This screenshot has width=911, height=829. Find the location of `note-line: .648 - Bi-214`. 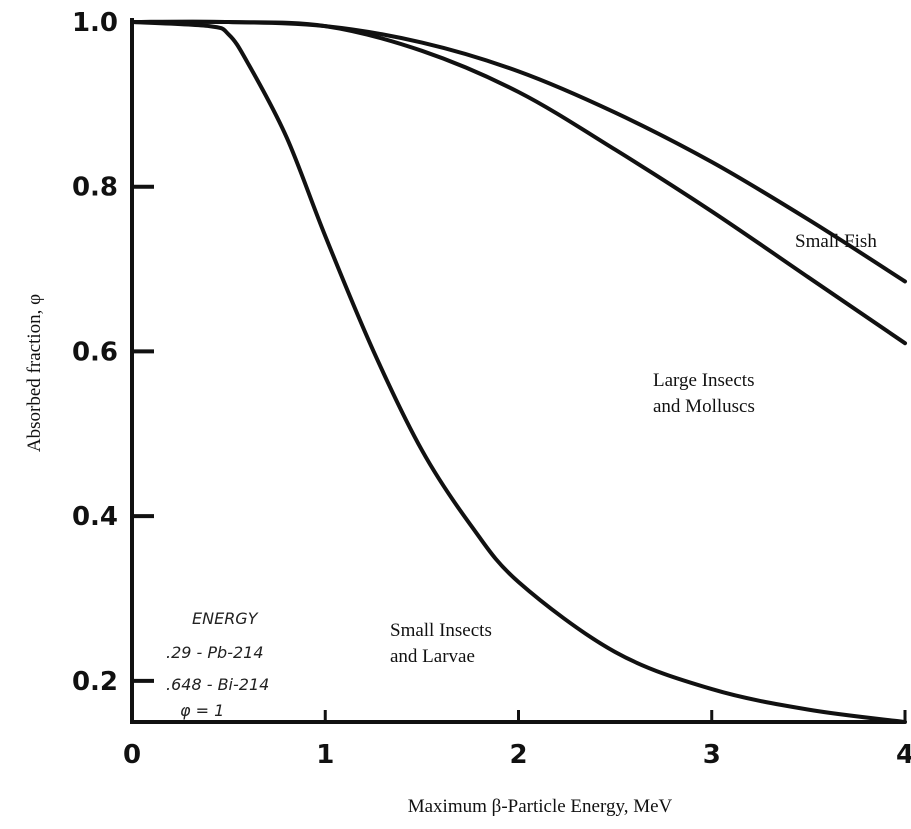

note-line: .648 - Bi-214 is located at coordinates (217, 684).